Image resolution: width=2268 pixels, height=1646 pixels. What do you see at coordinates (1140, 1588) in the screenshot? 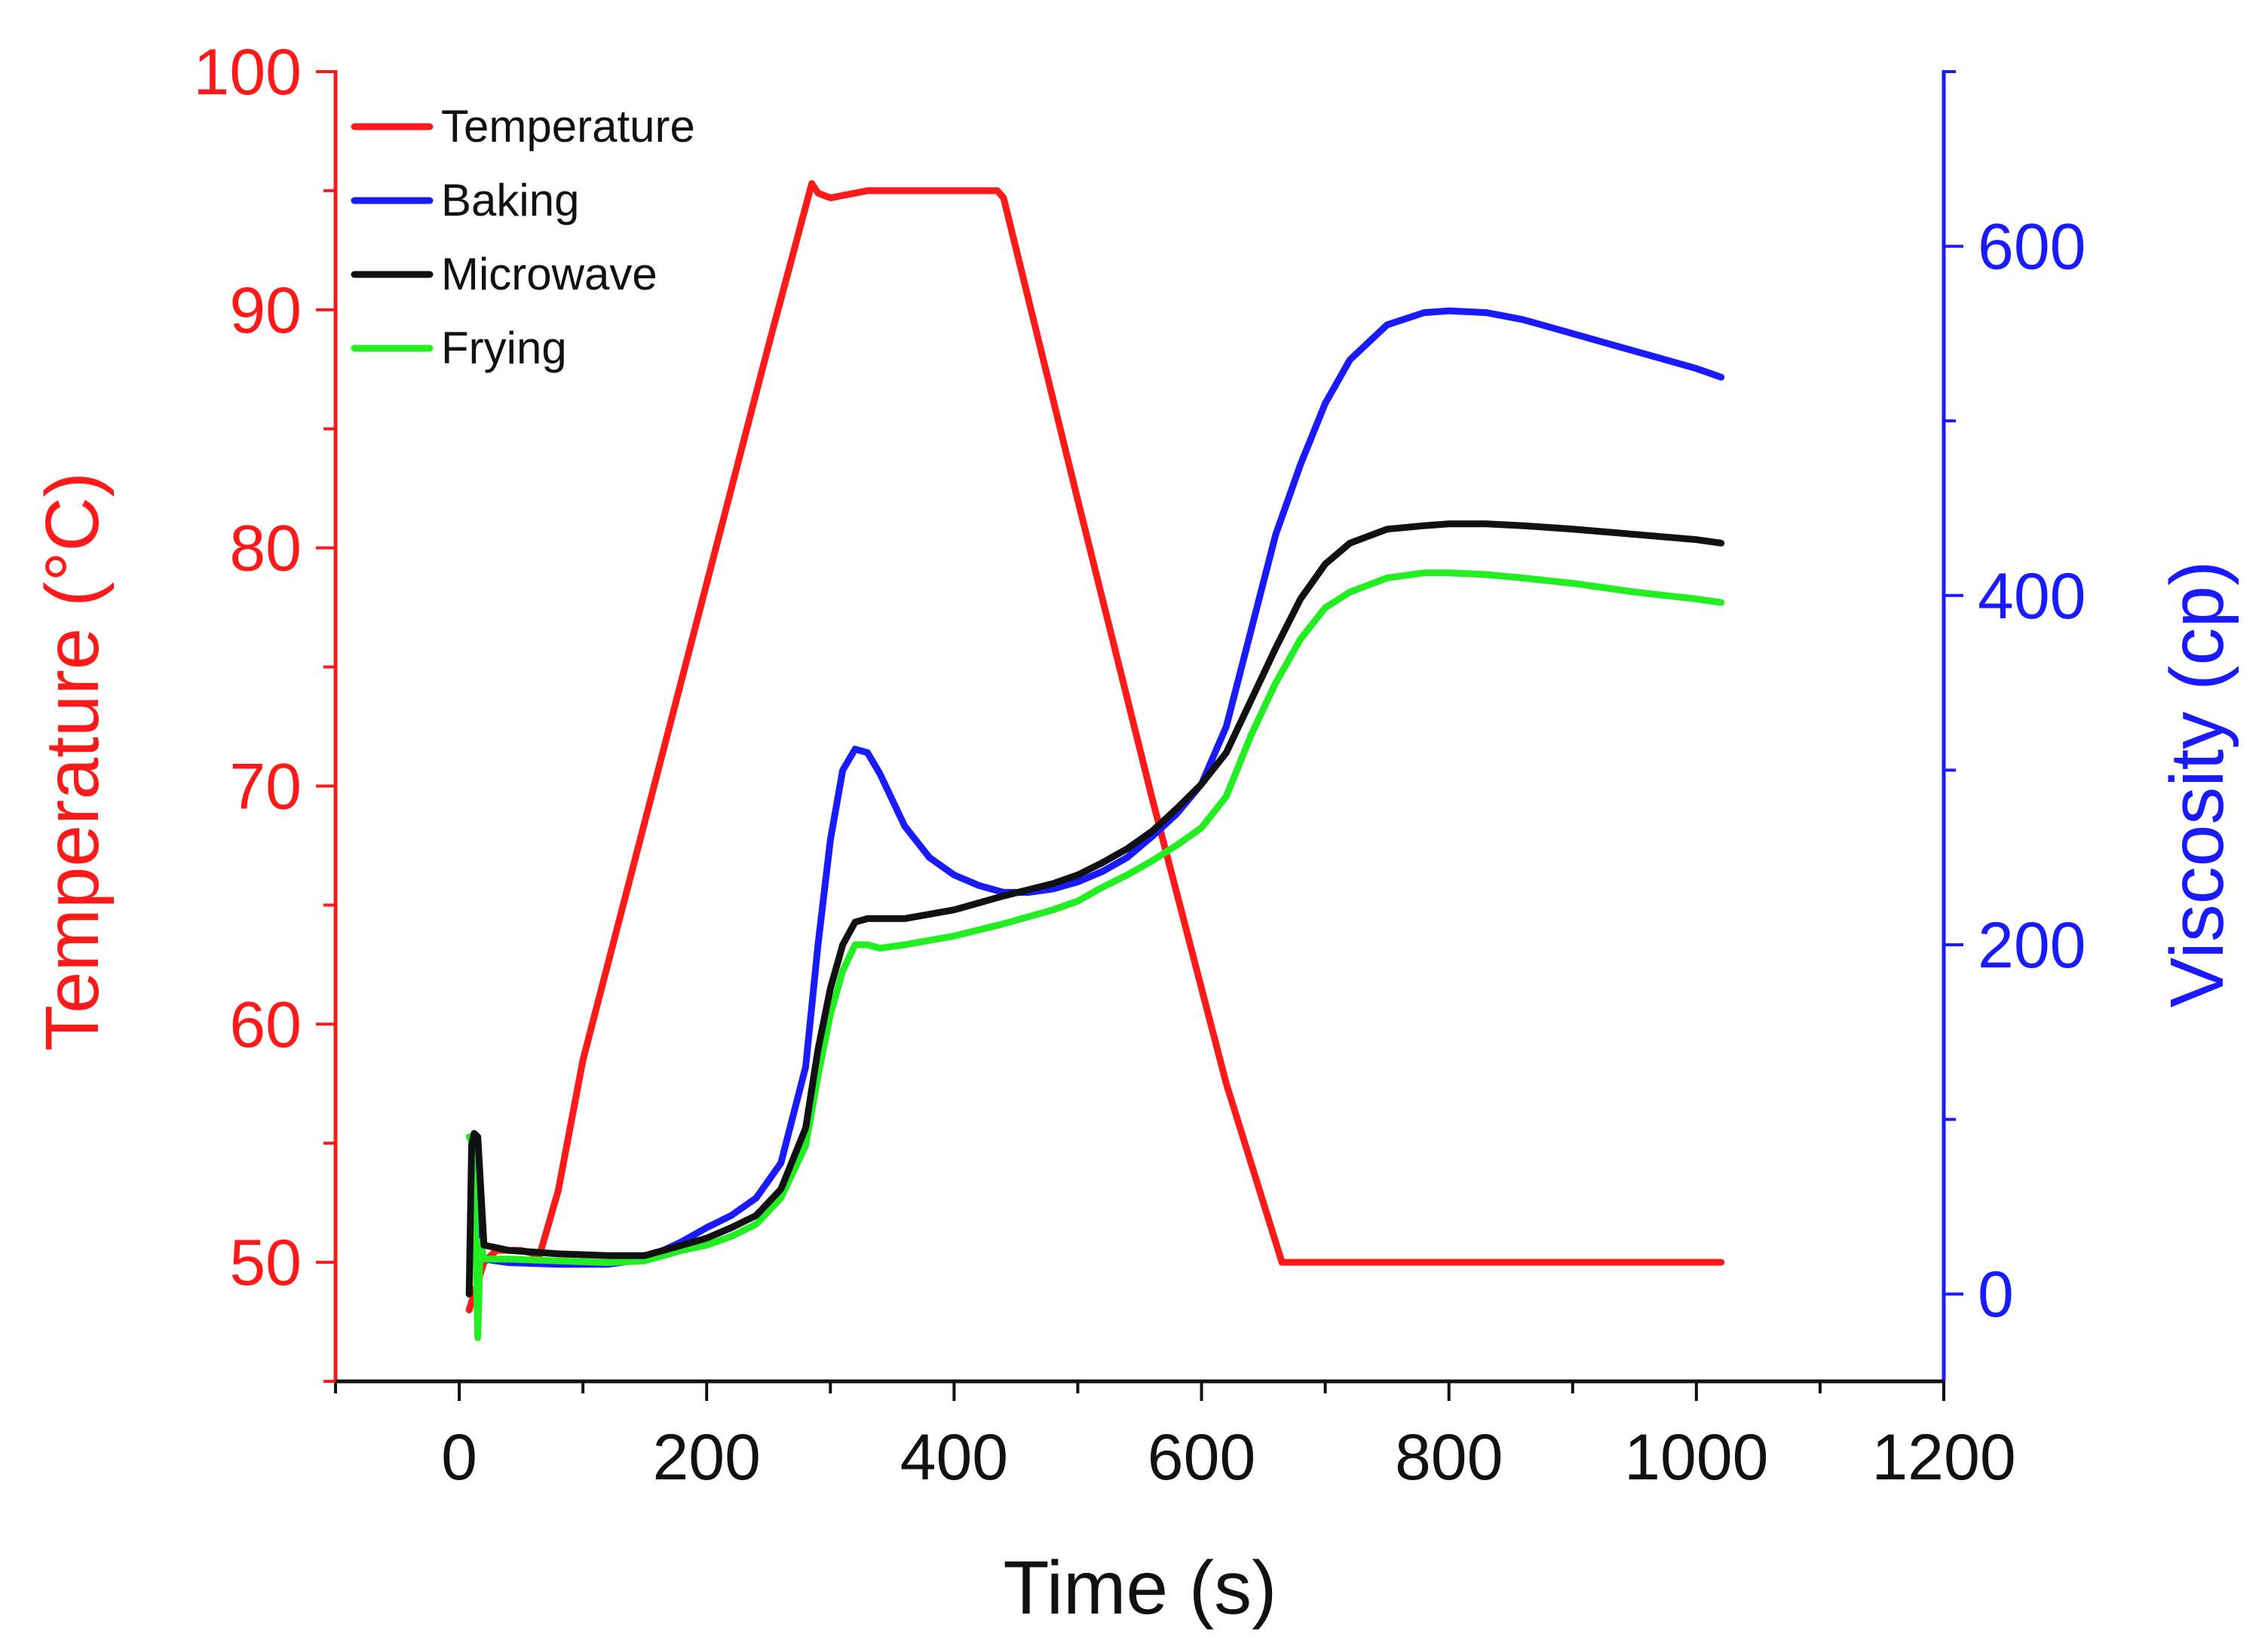
I see `x-axis-title: Time (s)` at bounding box center [1140, 1588].